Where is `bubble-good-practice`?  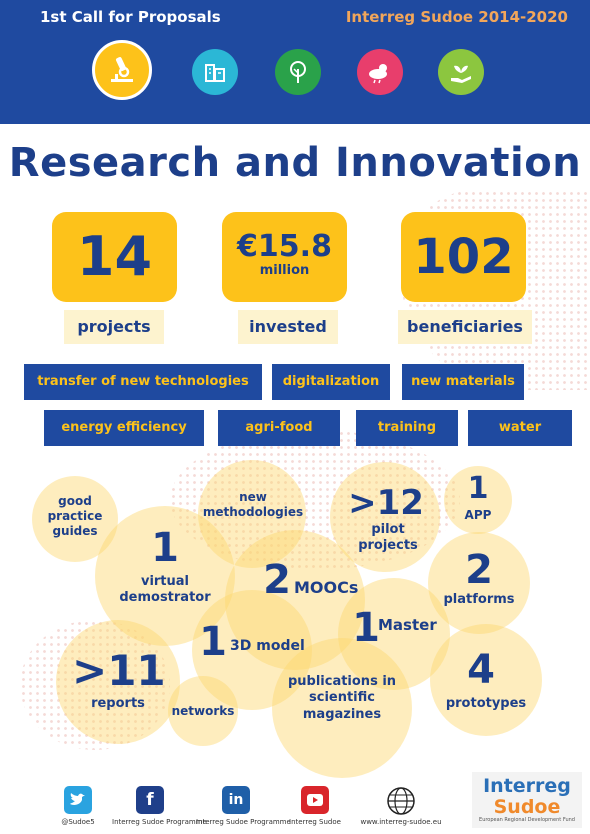 bubble-good-practice is located at coordinates (75, 519).